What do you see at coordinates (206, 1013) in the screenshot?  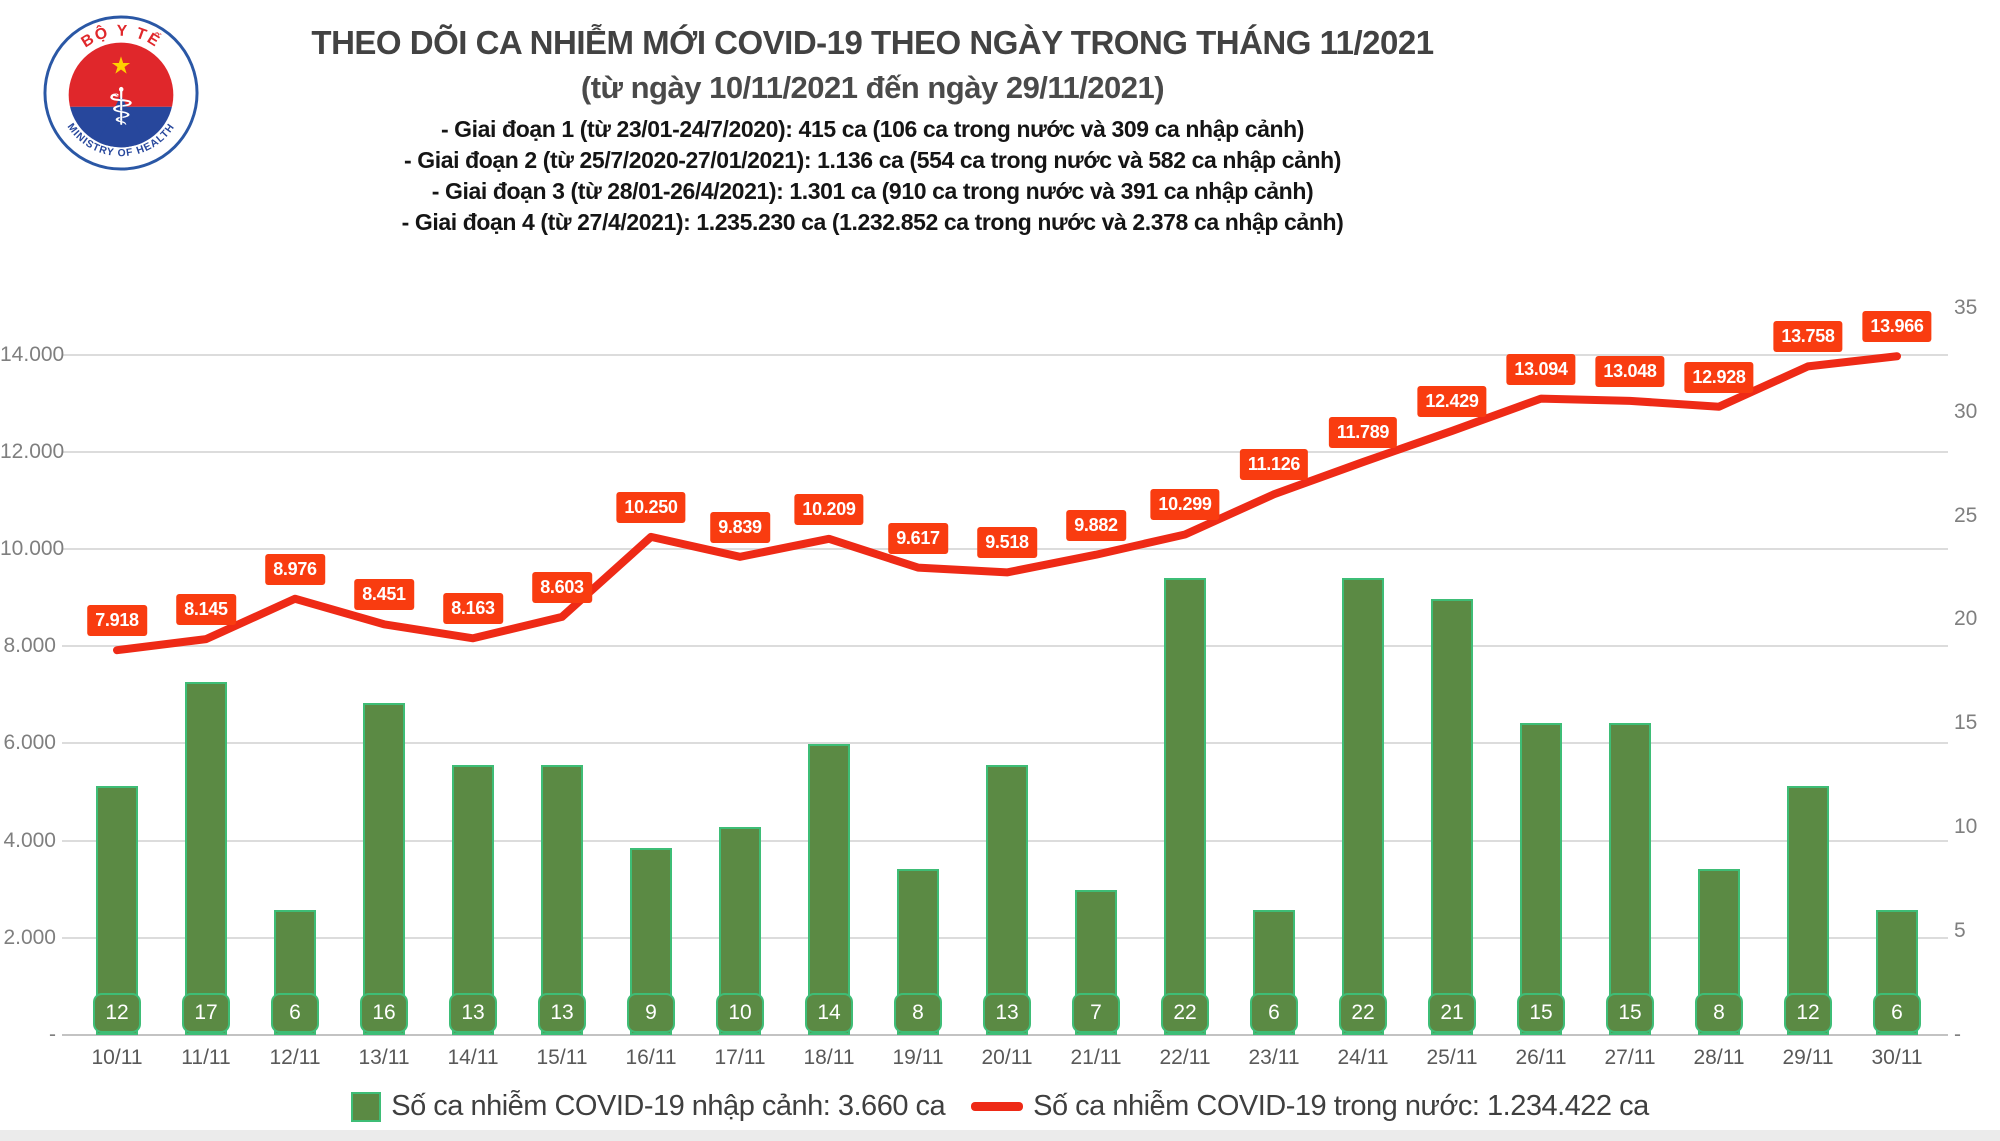 I see `bar-value-label-11/11: 17` at bounding box center [206, 1013].